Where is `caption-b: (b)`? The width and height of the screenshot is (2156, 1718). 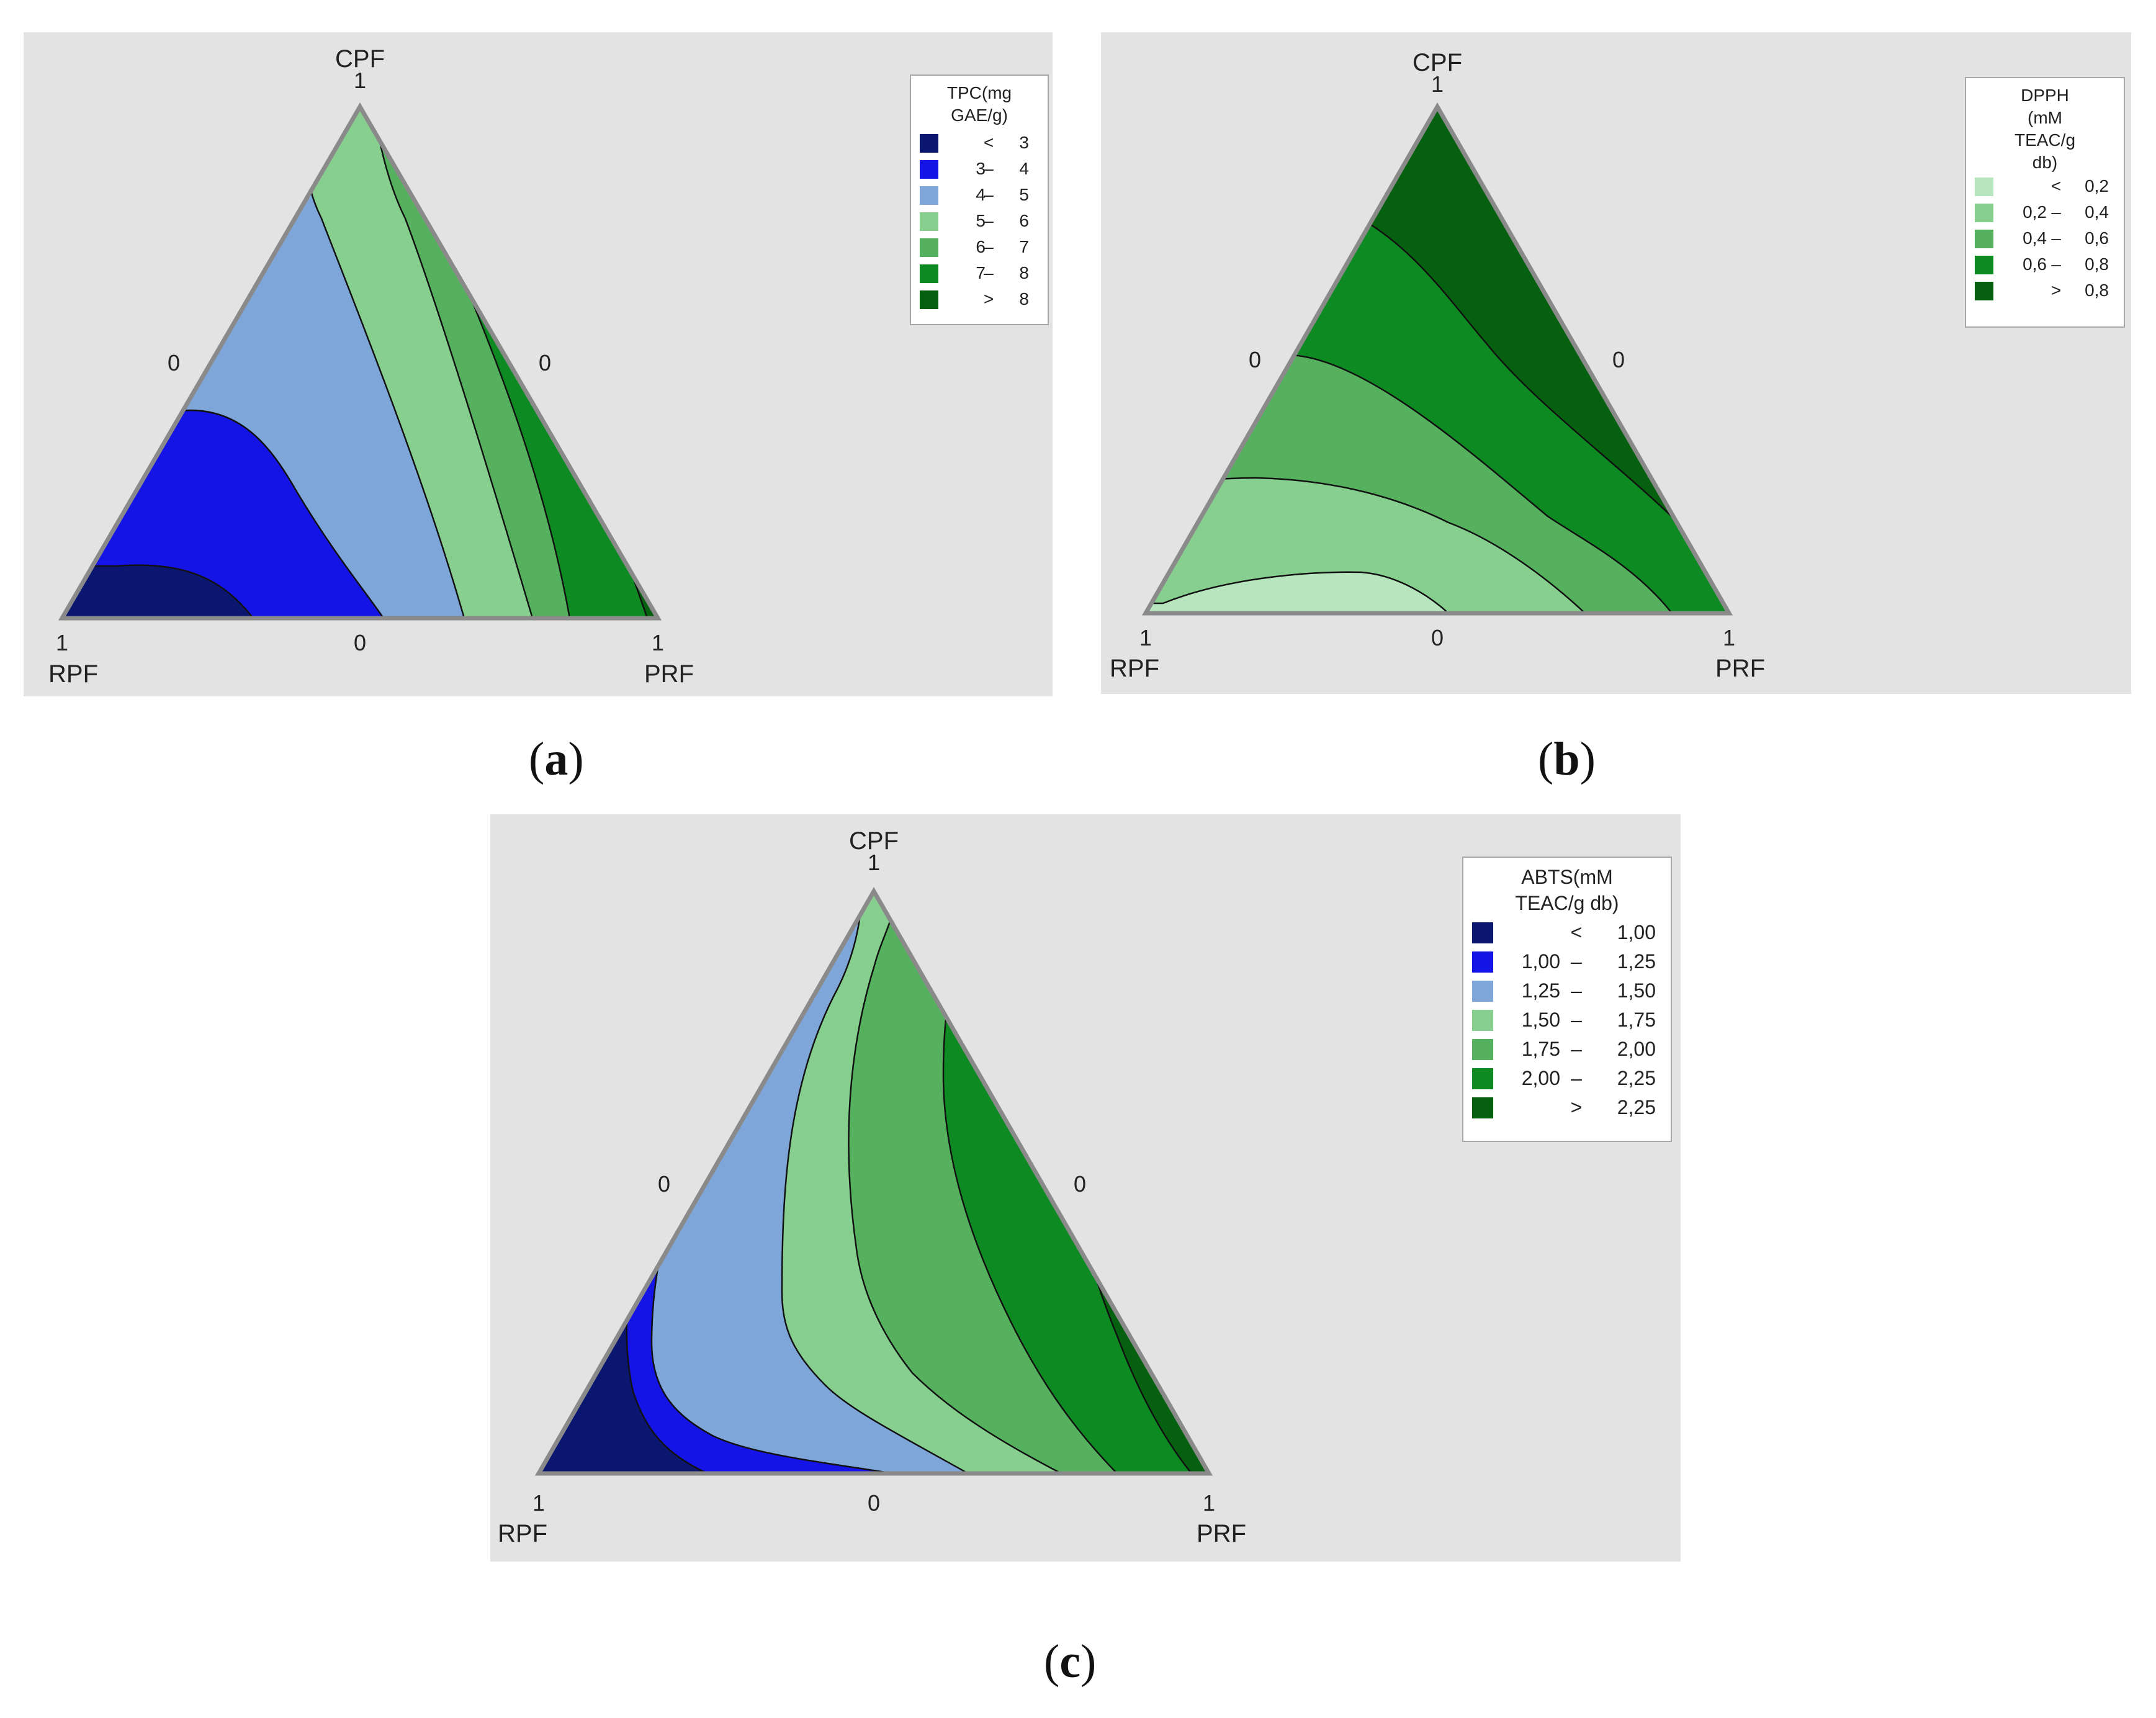
caption-b: (b) is located at coordinates (1567, 759).